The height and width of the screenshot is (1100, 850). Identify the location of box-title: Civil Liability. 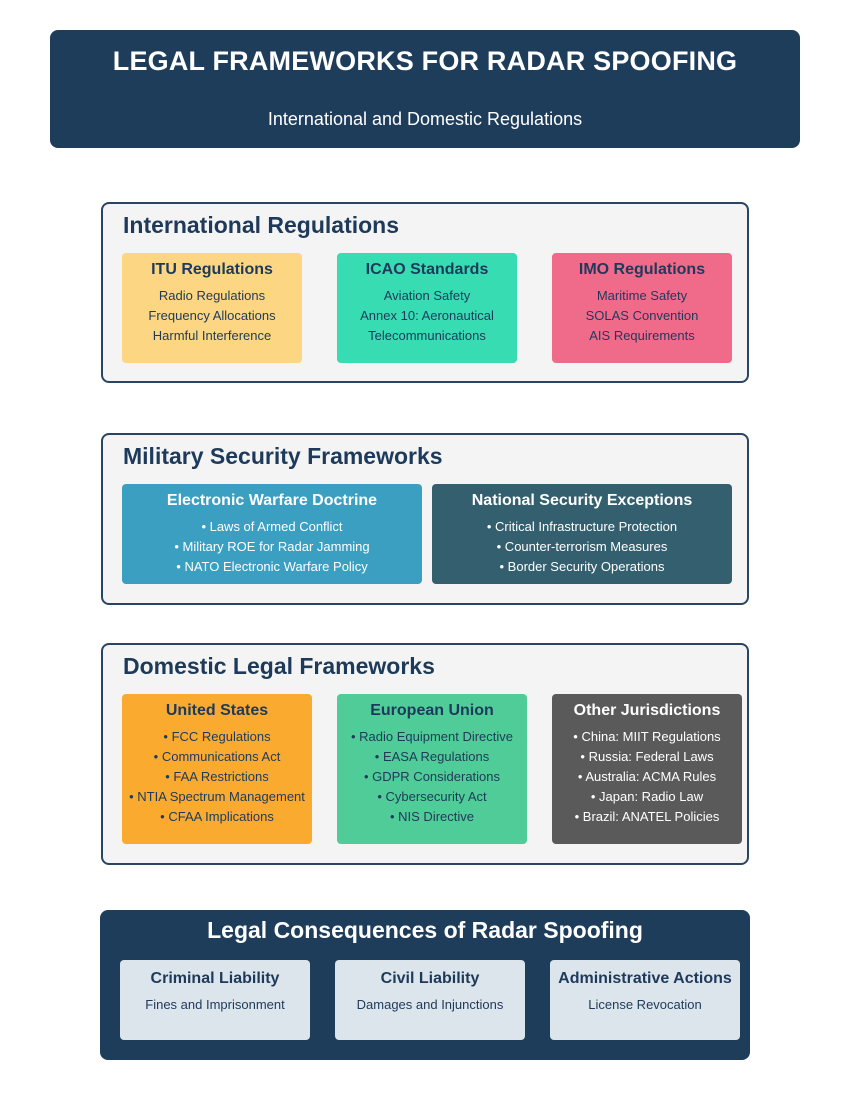
(430, 978).